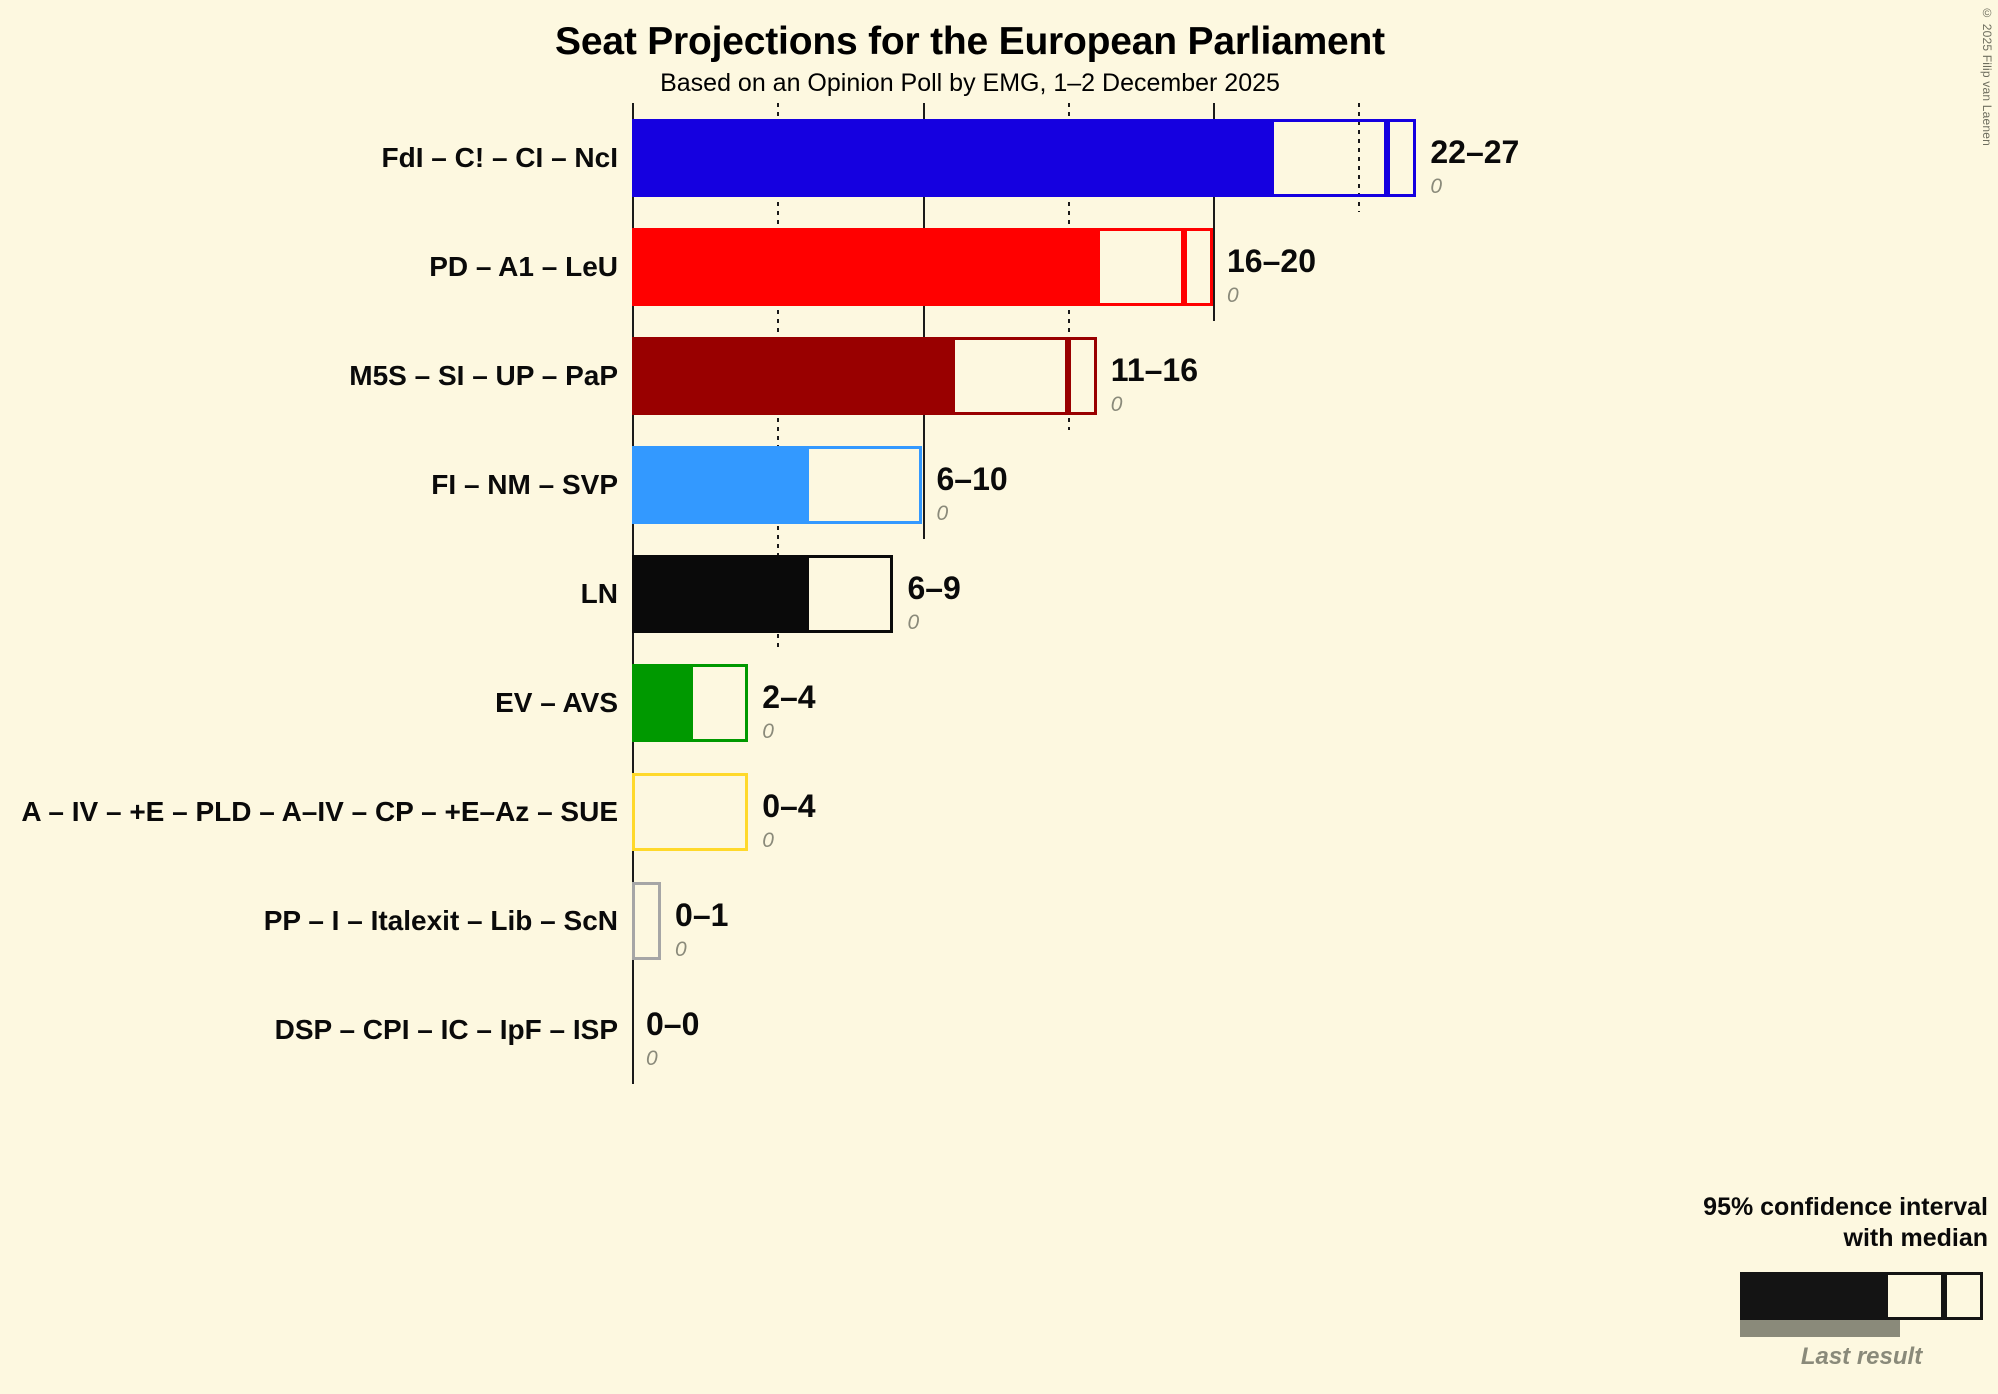 The image size is (1998, 1394). What do you see at coordinates (1154, 369) in the screenshot?
I see `seat-range-label: 11–16` at bounding box center [1154, 369].